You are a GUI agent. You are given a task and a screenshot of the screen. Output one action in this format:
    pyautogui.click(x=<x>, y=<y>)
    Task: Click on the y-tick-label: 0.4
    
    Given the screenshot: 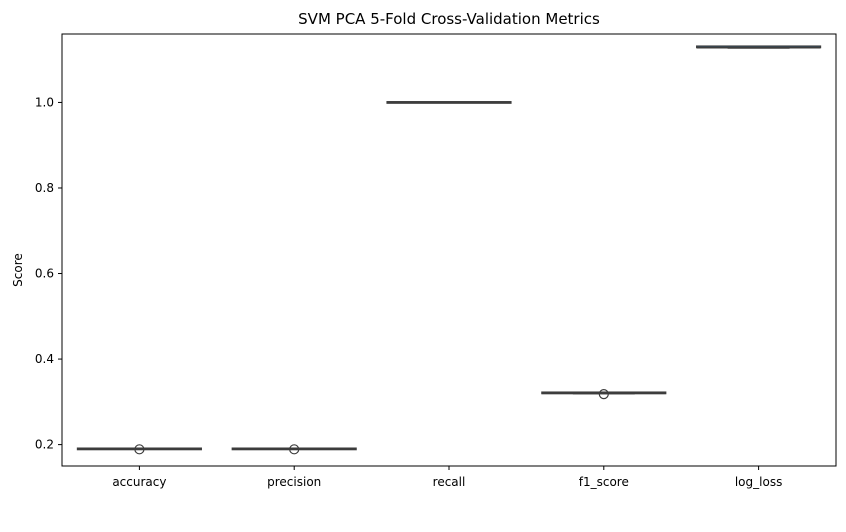 What is the action you would take?
    pyautogui.click(x=44, y=359)
    